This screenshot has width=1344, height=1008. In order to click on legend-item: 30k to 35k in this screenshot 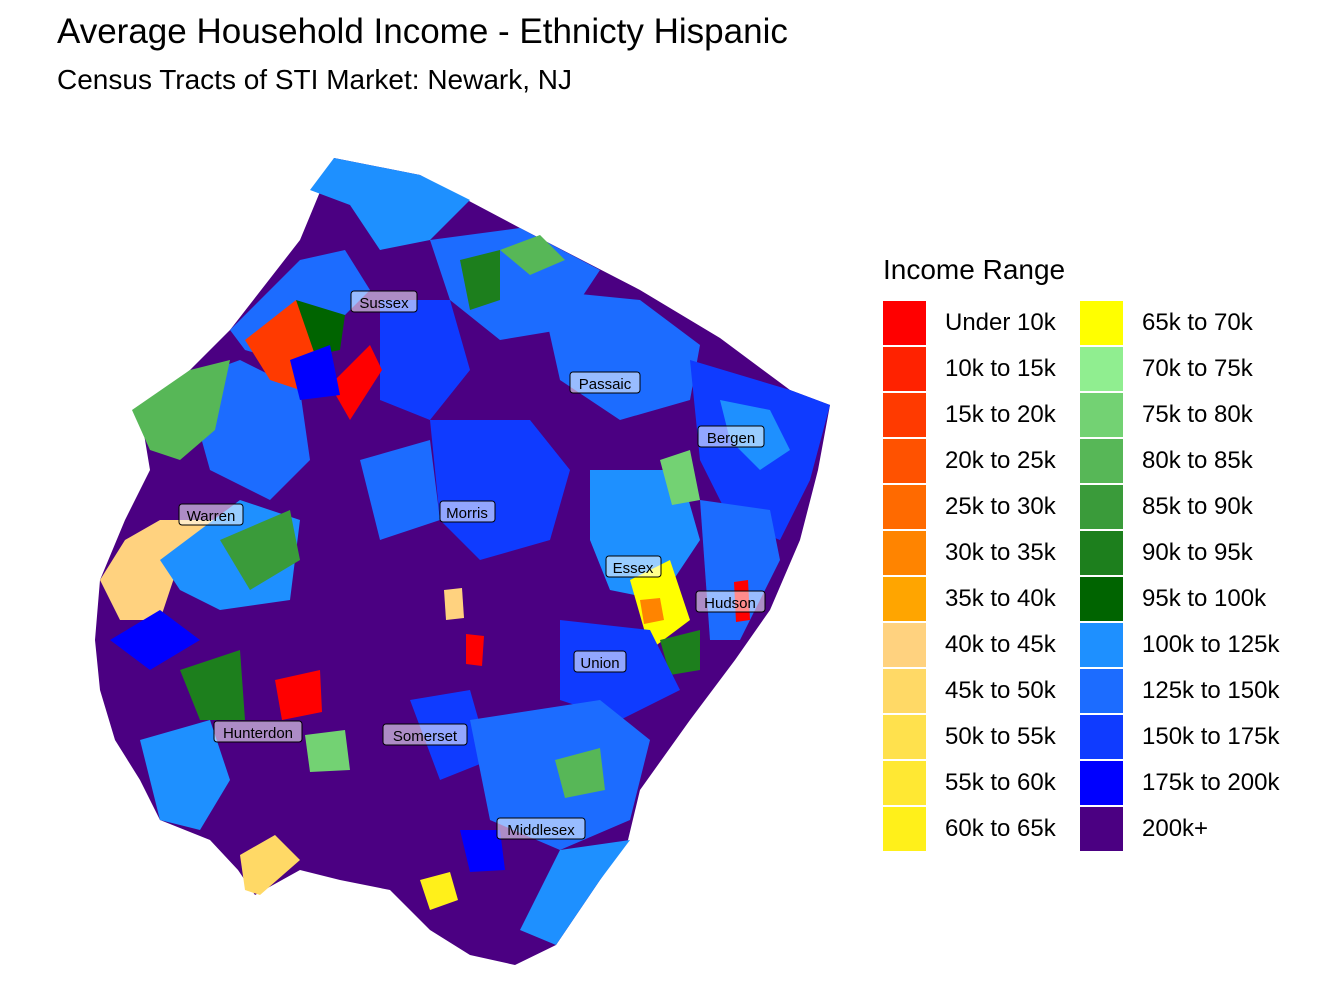, I will do `click(998, 553)`.